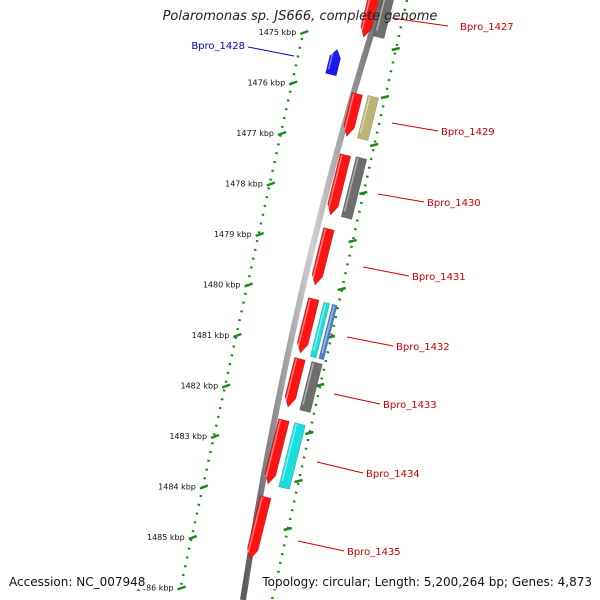 This screenshot has height=600, width=600. Describe the element at coordinates (454, 203) in the screenshot. I see `gene-label: Bpro_1430` at that location.